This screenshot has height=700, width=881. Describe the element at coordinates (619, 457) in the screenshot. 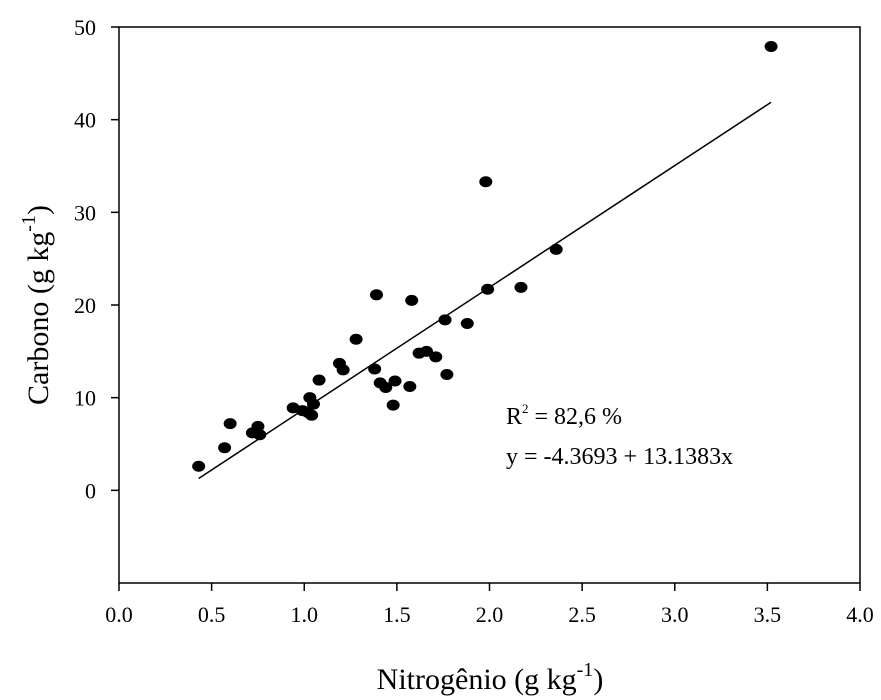

I see `regression-equation: y = -4.3693 + 13.1383x` at that location.